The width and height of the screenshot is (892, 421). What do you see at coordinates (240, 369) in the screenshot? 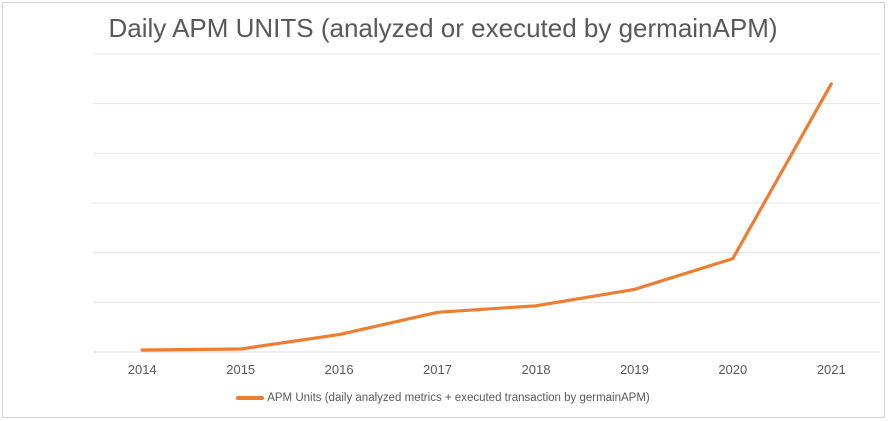
I see `x-axis-label: 2015` at bounding box center [240, 369].